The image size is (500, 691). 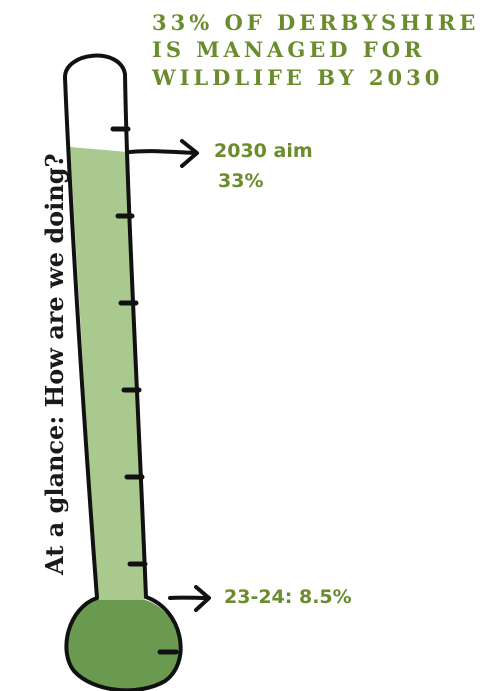 What do you see at coordinates (297, 77) in the screenshot?
I see `headline-line-3: WILDLIFE BY 2030` at bounding box center [297, 77].